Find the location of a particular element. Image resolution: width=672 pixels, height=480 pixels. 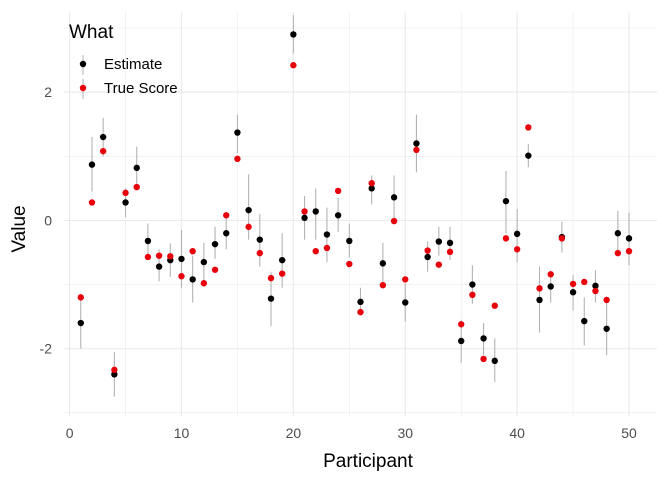

y-tick-label: -2 is located at coordinates (46, 349).